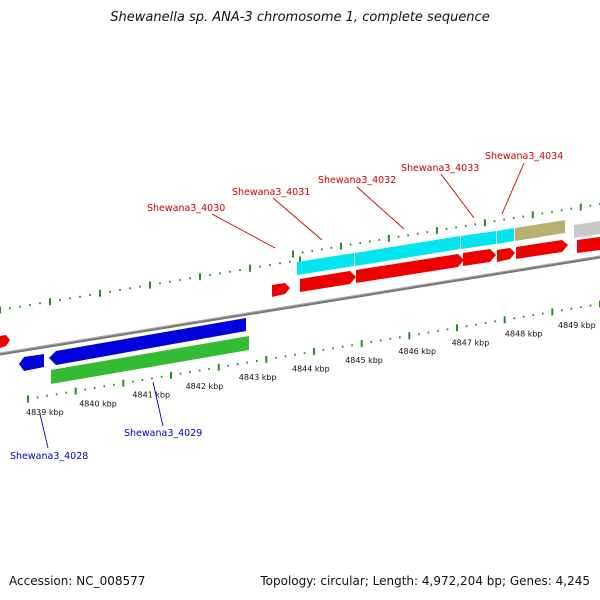 Image resolution: width=600 pixels, height=600 pixels. Describe the element at coordinates (587, 229) in the screenshot. I see `cds-gray` at that location.